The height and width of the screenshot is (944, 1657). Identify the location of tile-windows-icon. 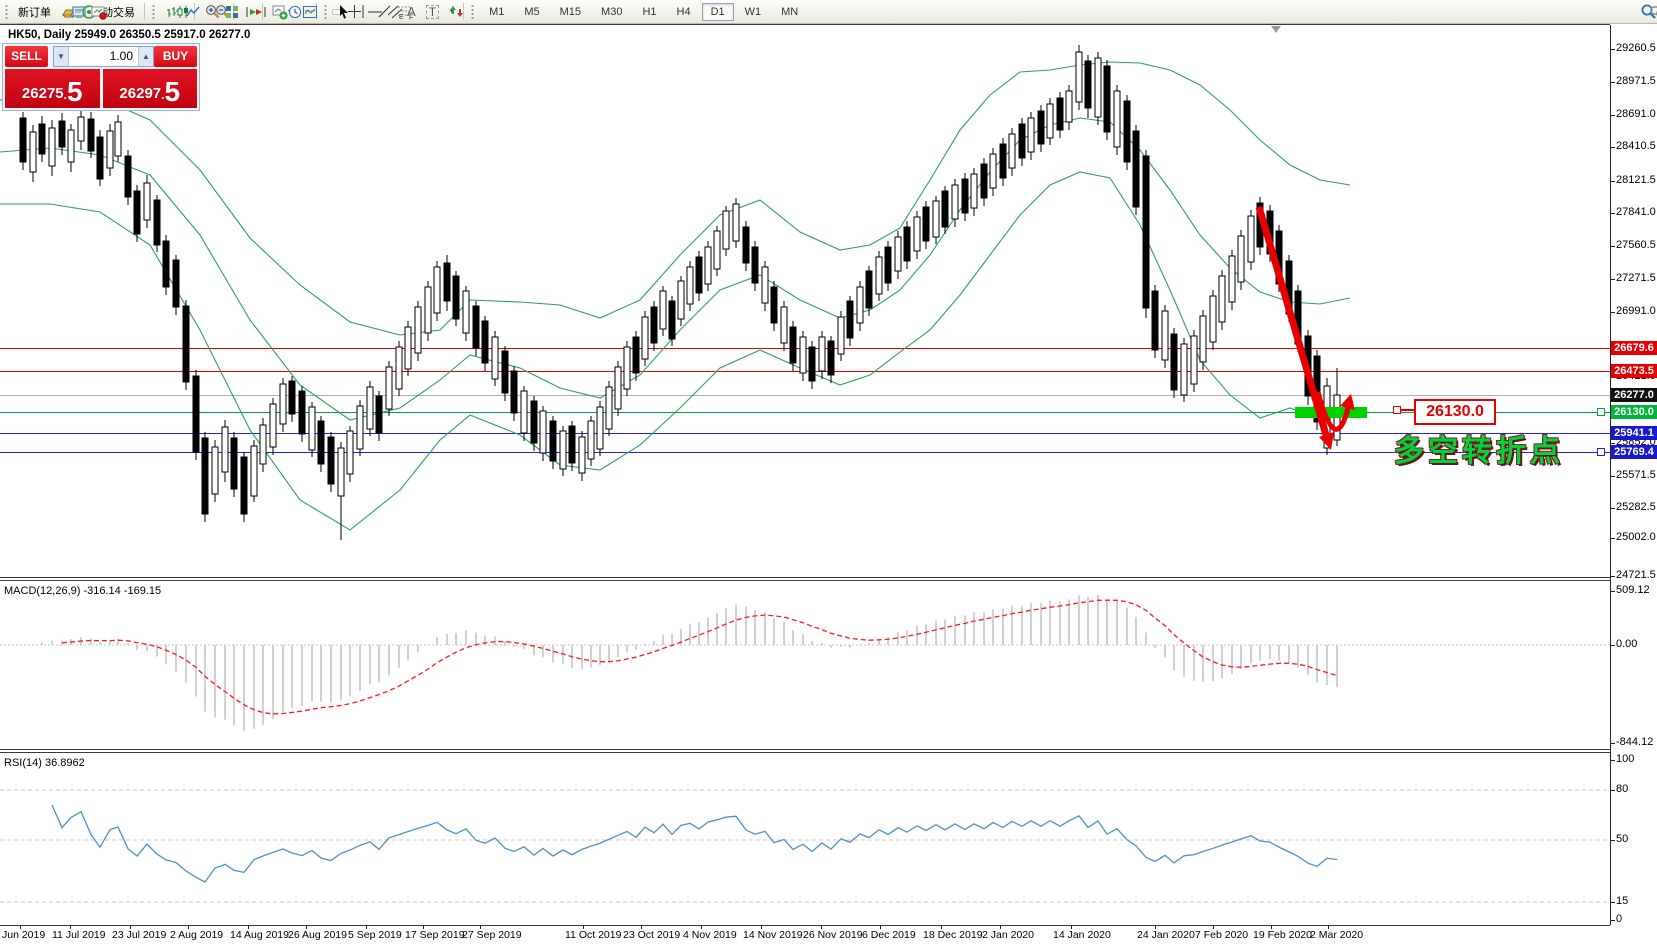
(228, 11).